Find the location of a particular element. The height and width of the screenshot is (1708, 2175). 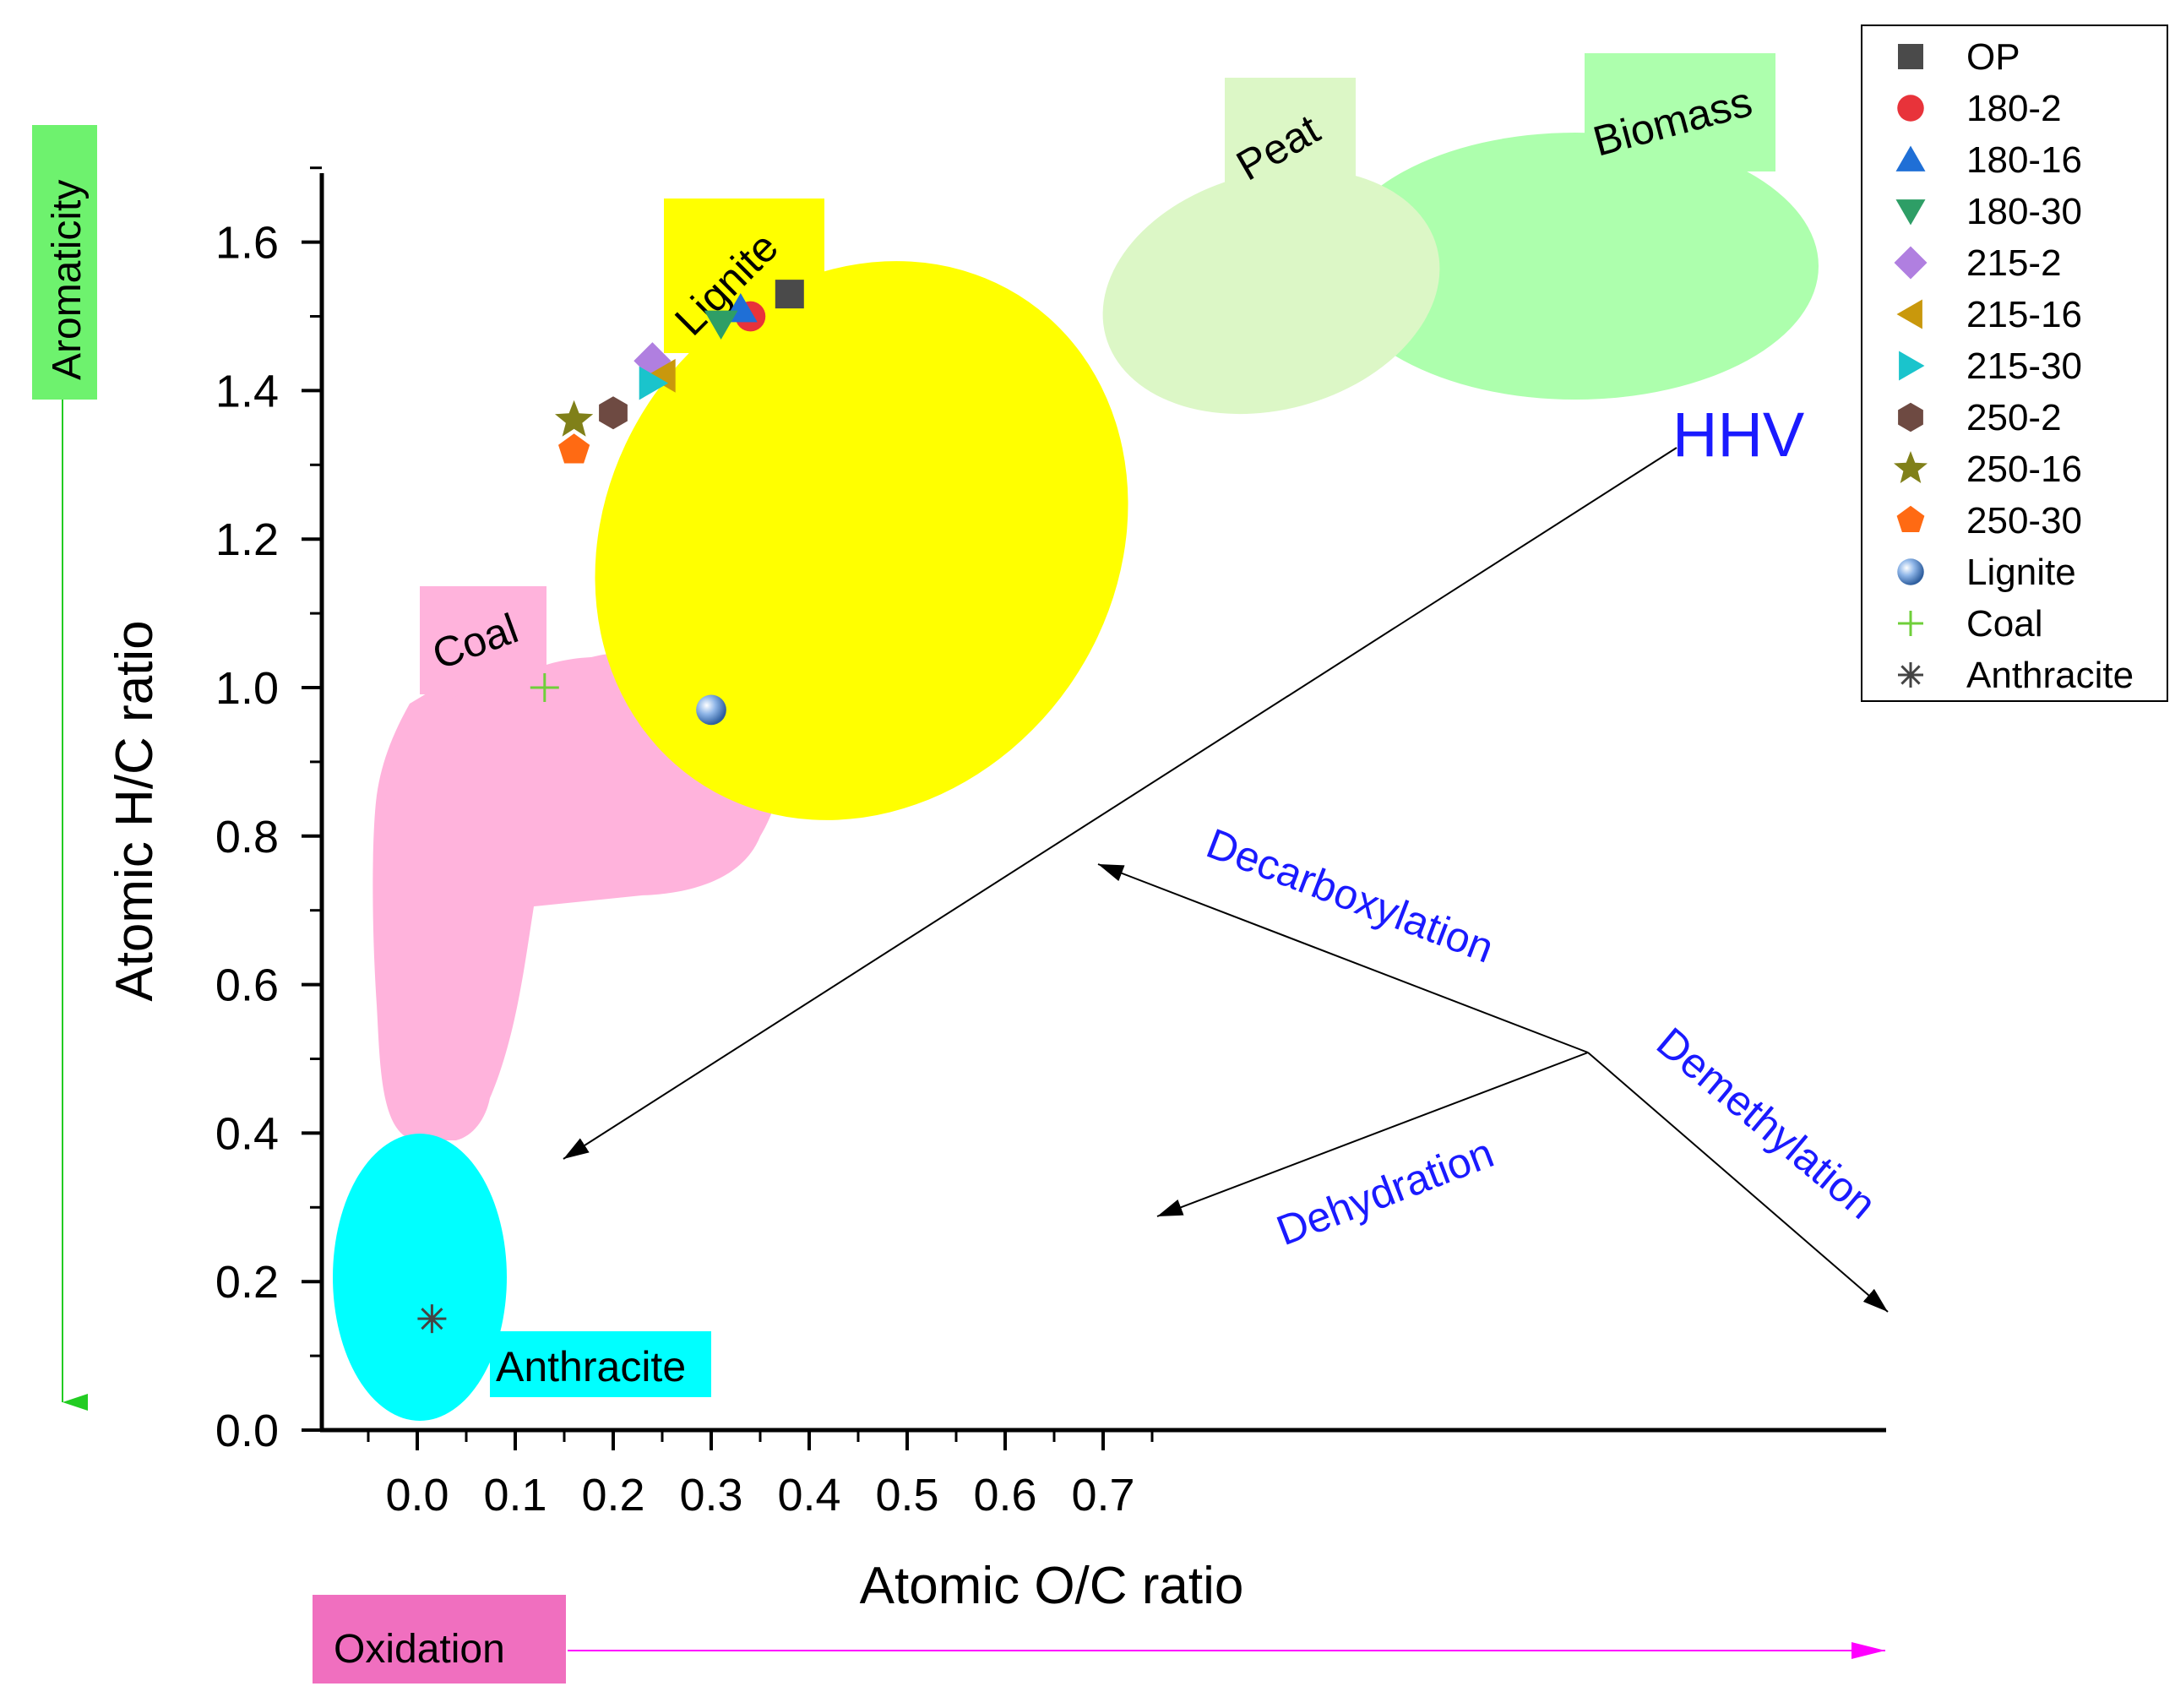

legend-label-215-16: 215-16 is located at coordinates (2024, 314).